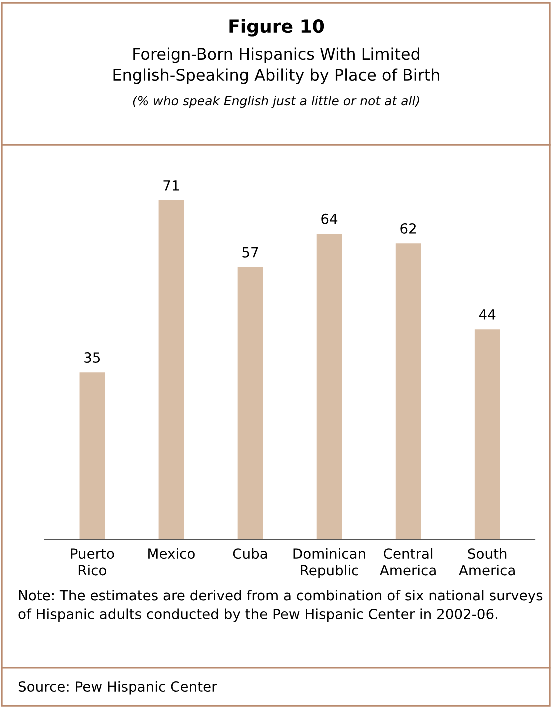 The height and width of the screenshot is (708, 553). I want to click on x-tick-label: Mexico, so click(171, 554).